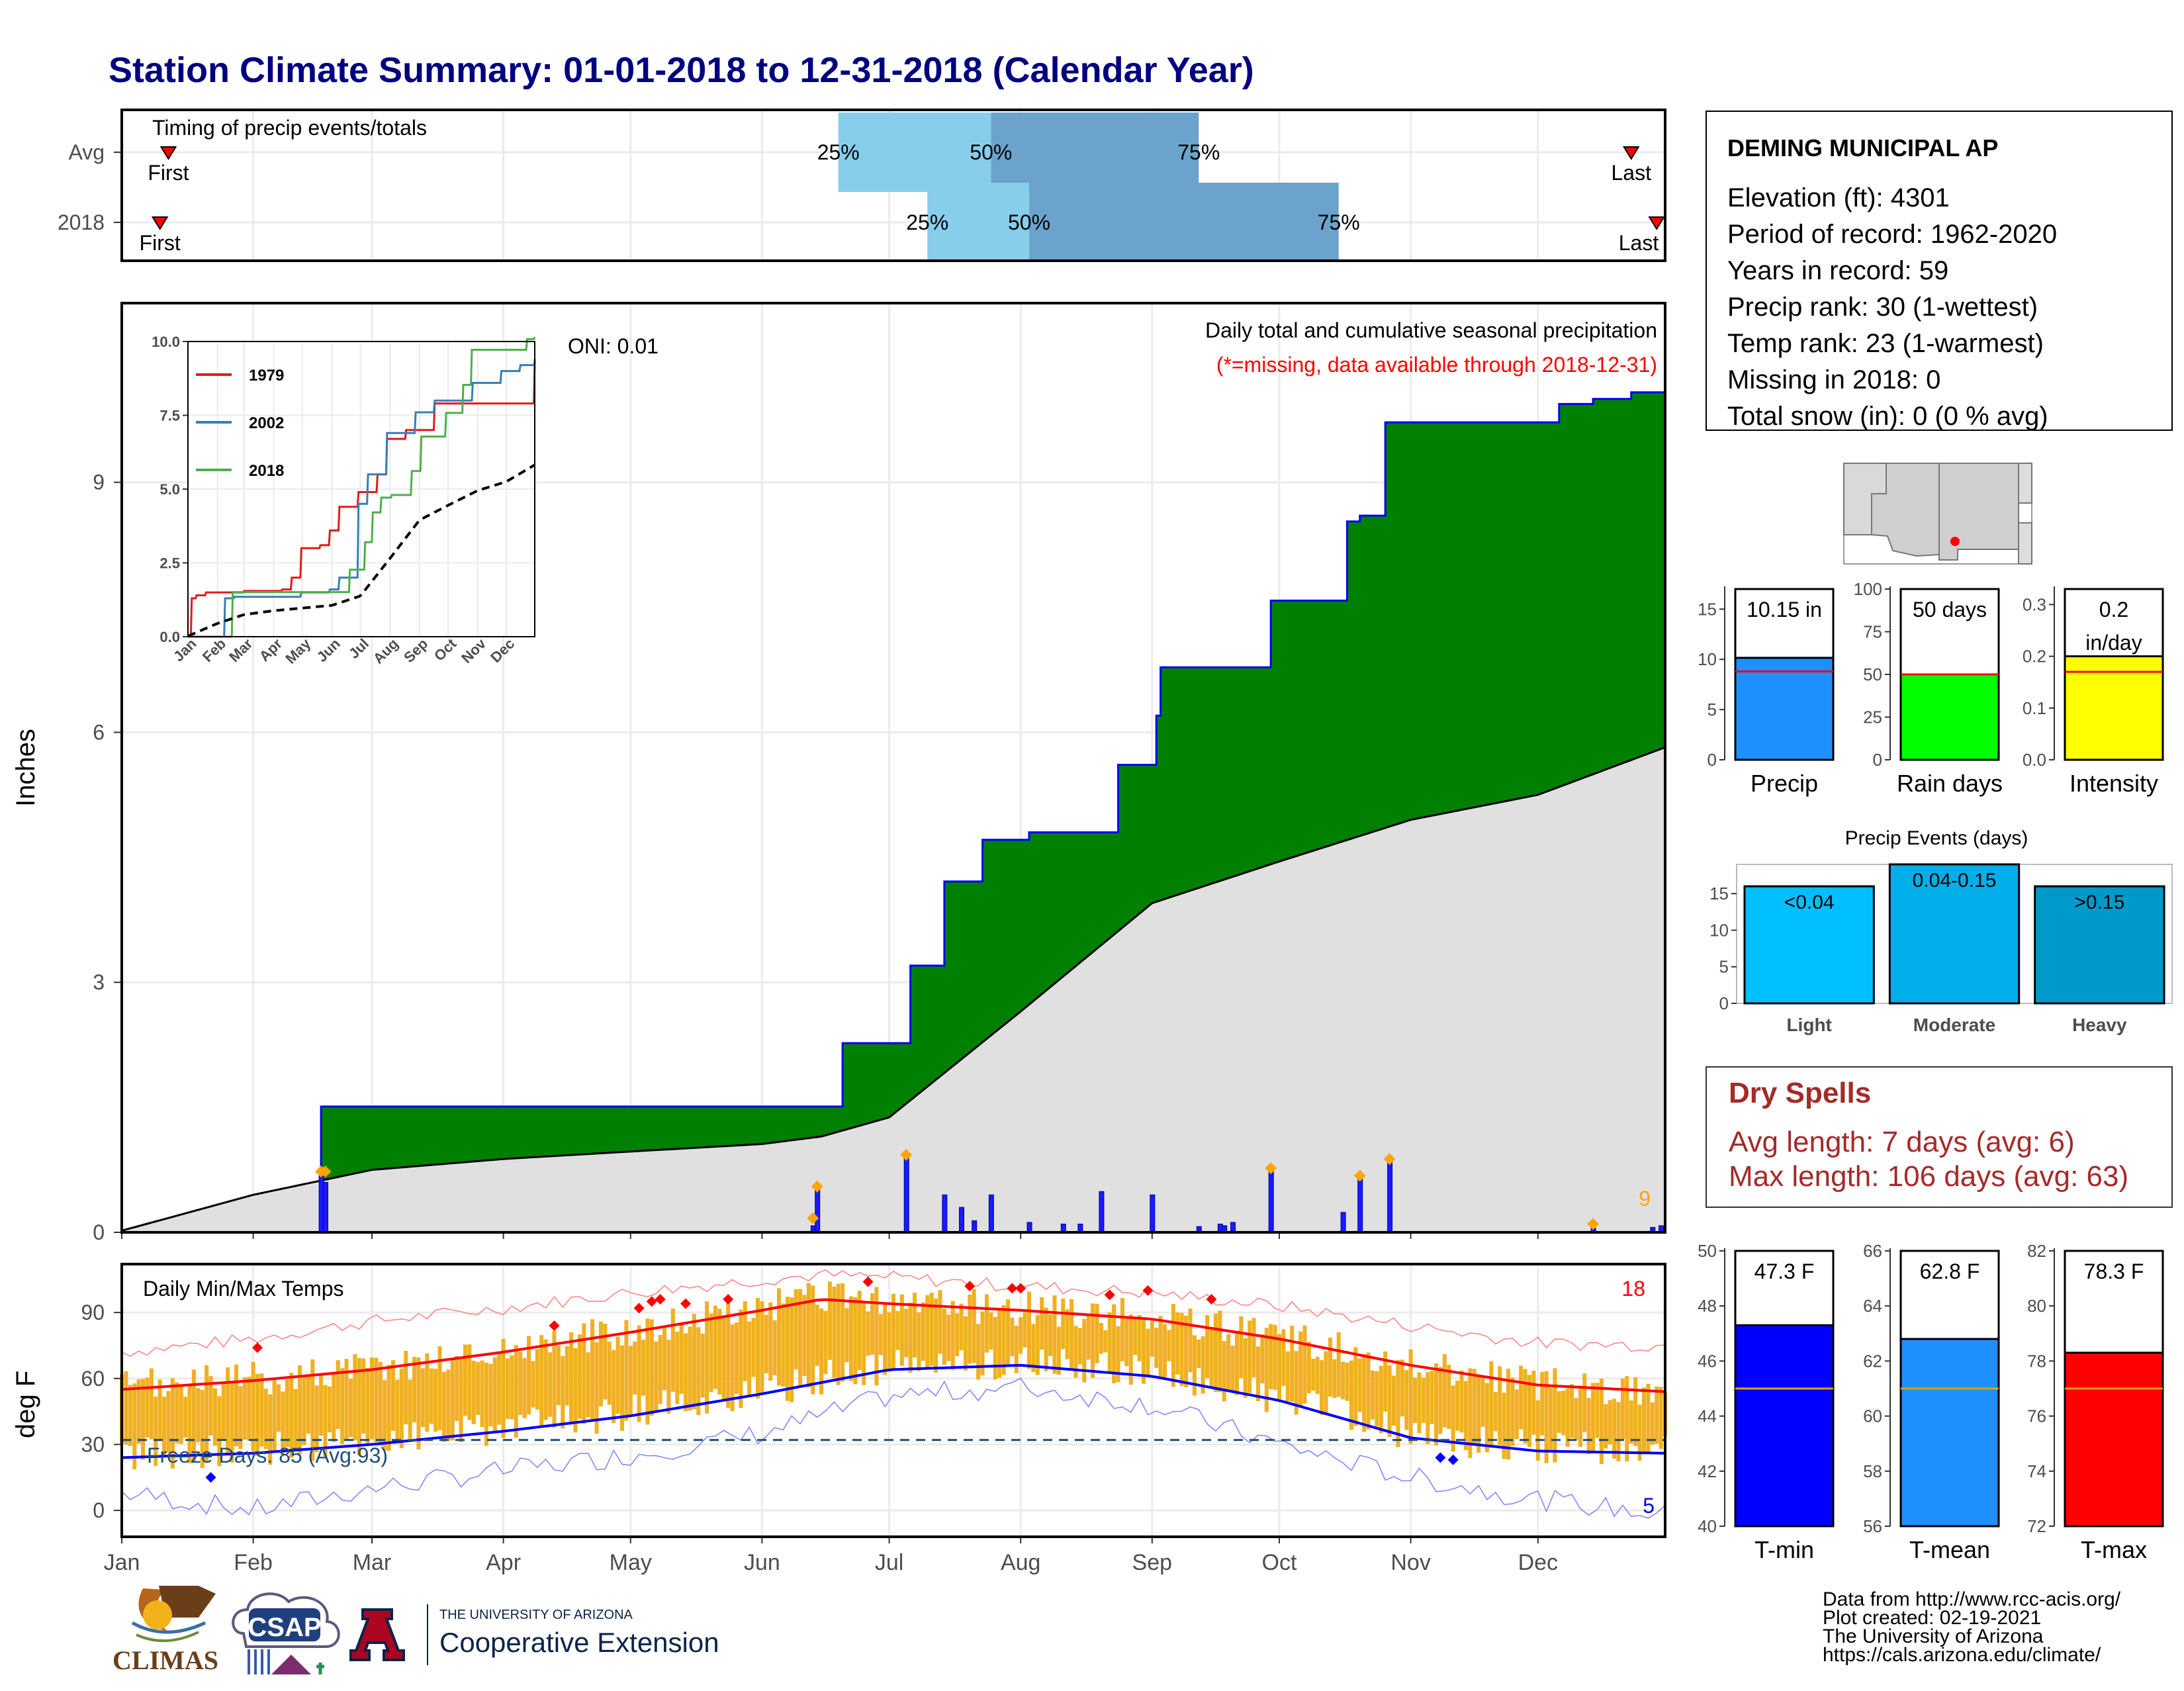  Describe the element at coordinates (1198, 152) in the screenshot. I see `timing-label-75: 75%` at that location.